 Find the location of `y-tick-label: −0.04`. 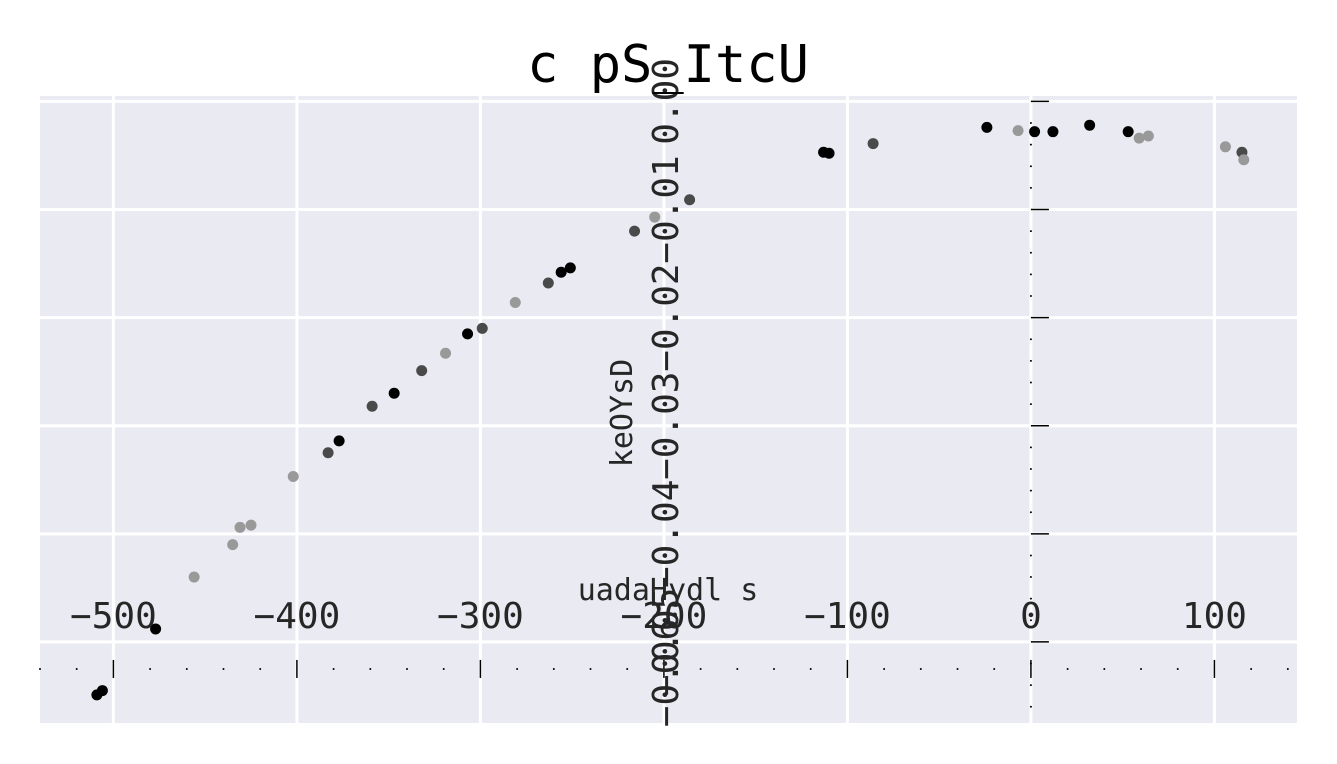

y-tick-label: −0.04 is located at coordinates (666, 534).